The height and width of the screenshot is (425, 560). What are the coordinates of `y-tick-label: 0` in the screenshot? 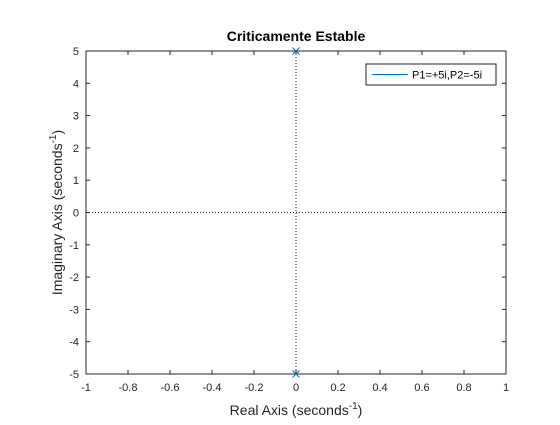 It's located at (76, 214).